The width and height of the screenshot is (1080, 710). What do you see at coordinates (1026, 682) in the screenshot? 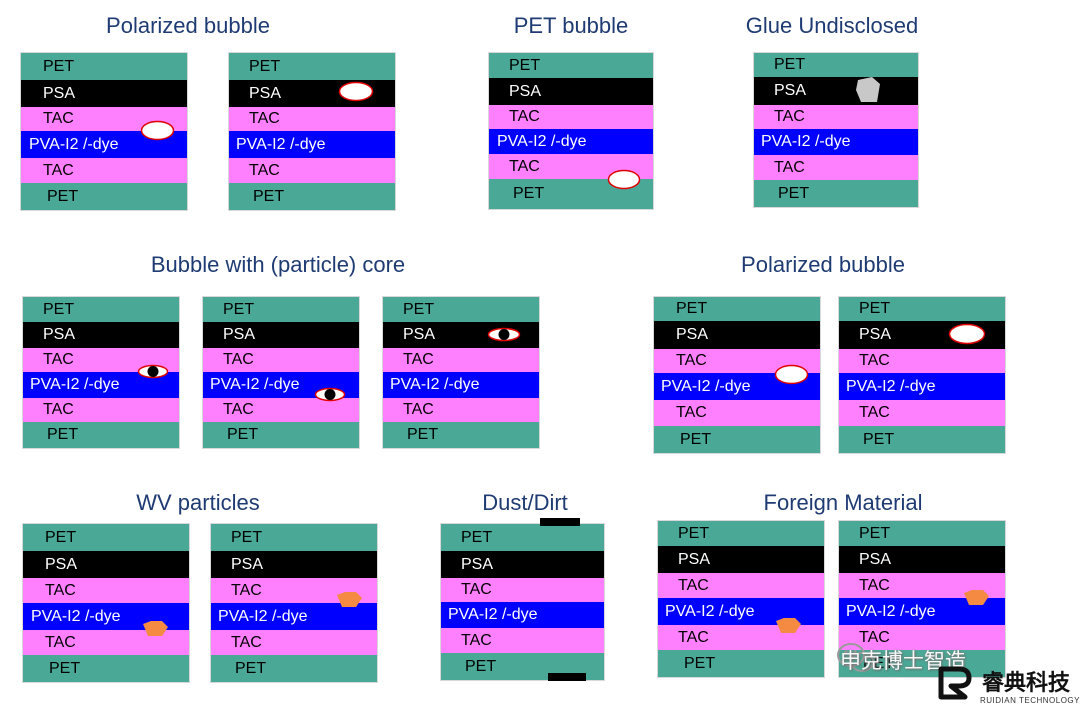
I see `watermark-line2: 睿典科技` at bounding box center [1026, 682].